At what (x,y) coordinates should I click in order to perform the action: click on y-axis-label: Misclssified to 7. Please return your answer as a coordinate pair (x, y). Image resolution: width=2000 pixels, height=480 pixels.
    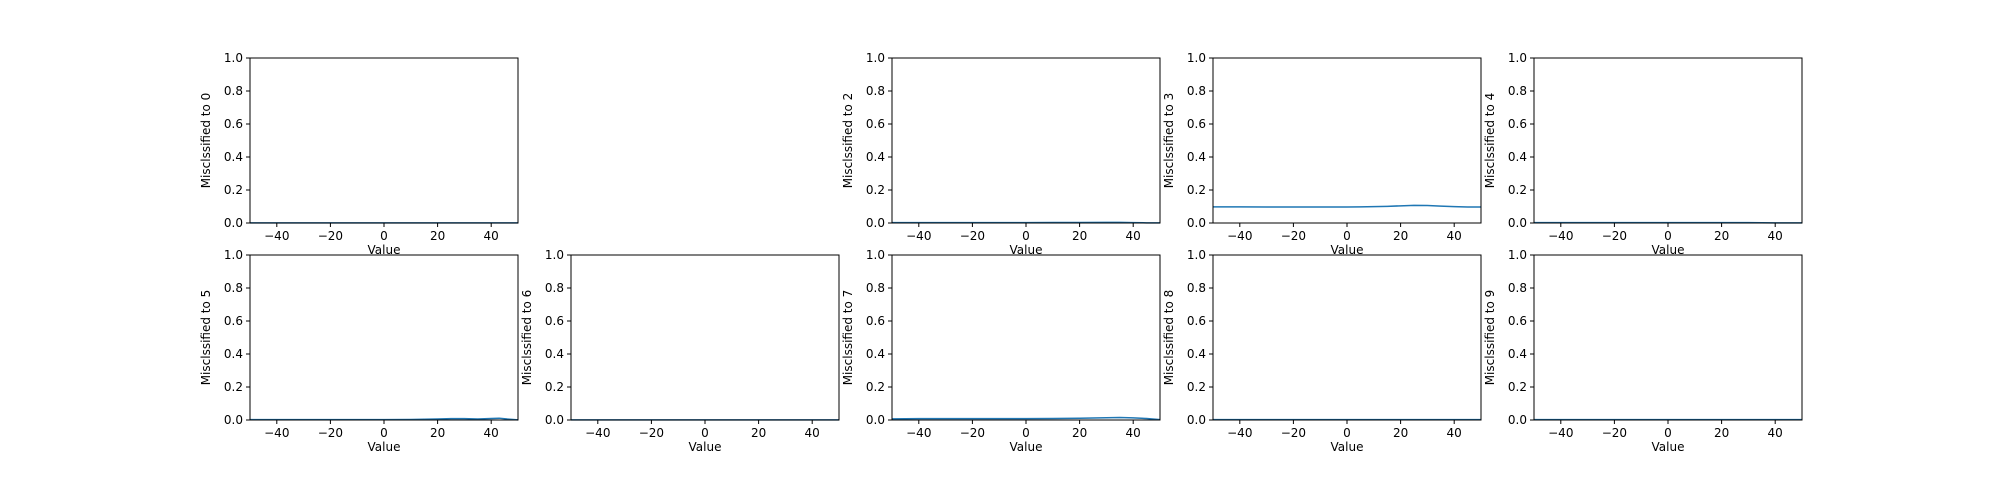
    Looking at the image, I should click on (848, 338).